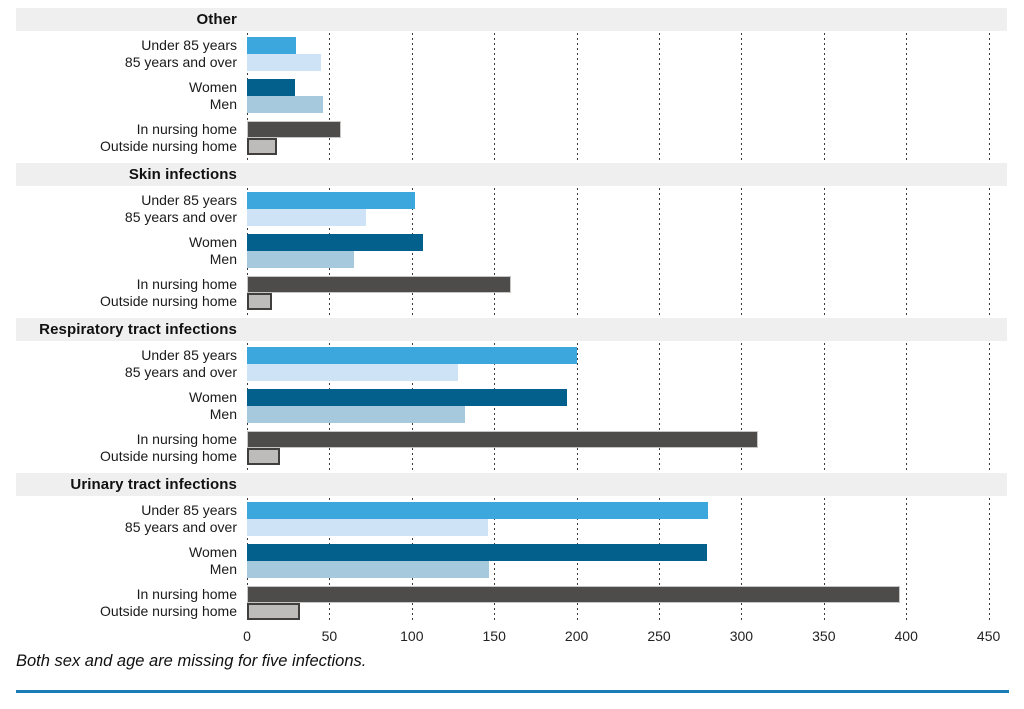 The image size is (1024, 709). I want to click on section-title: Skin infections, so click(182, 174).